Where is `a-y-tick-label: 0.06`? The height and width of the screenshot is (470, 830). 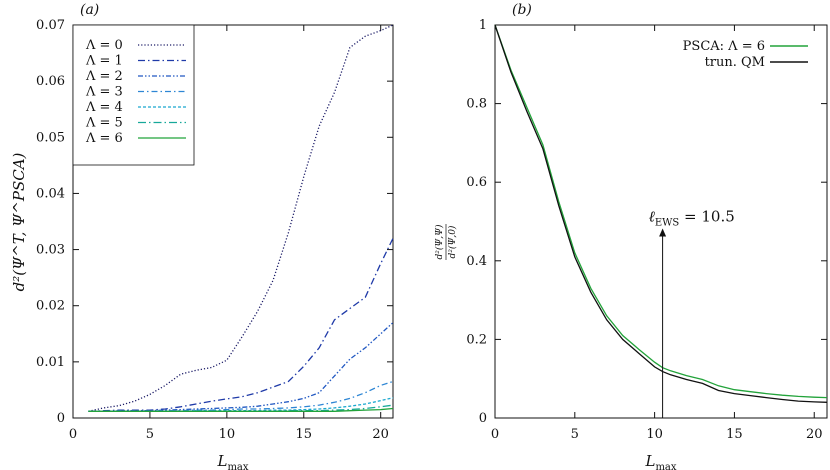
a-y-tick-label: 0.06 is located at coordinates (50, 81).